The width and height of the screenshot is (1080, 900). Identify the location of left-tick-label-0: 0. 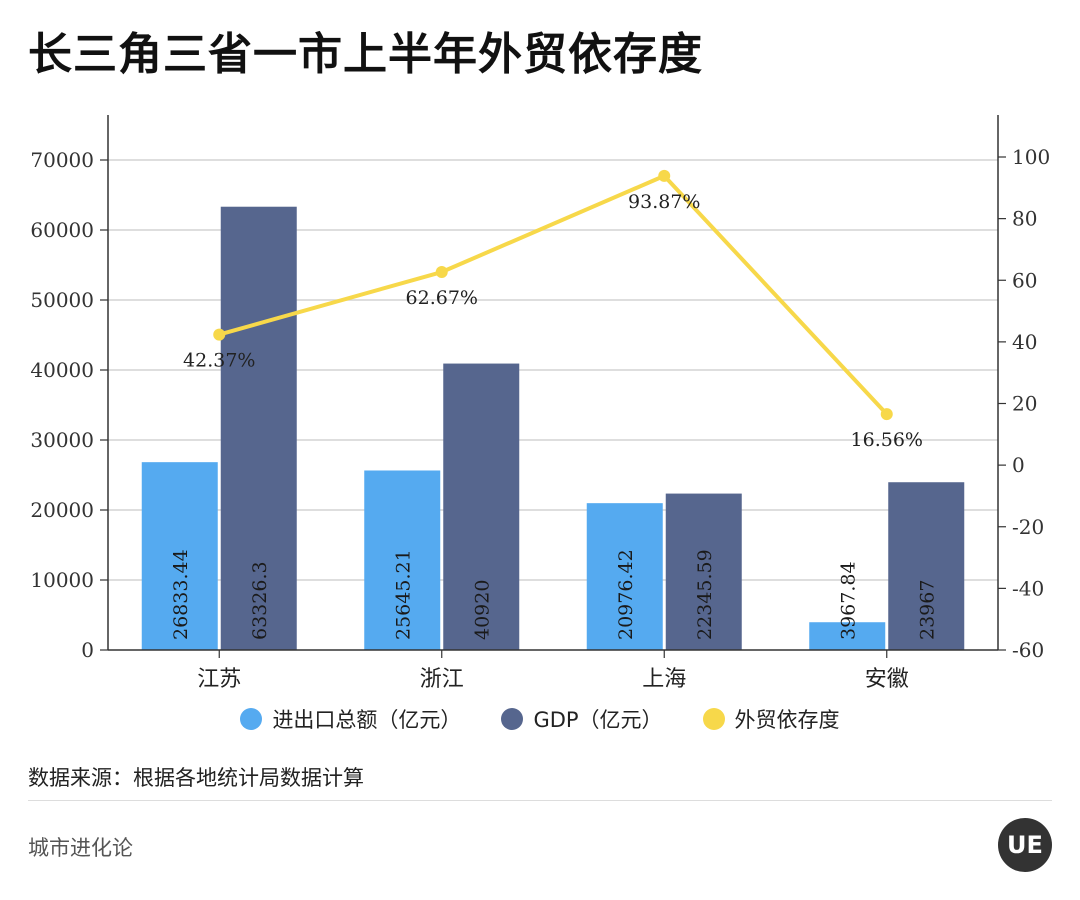
(87, 650).